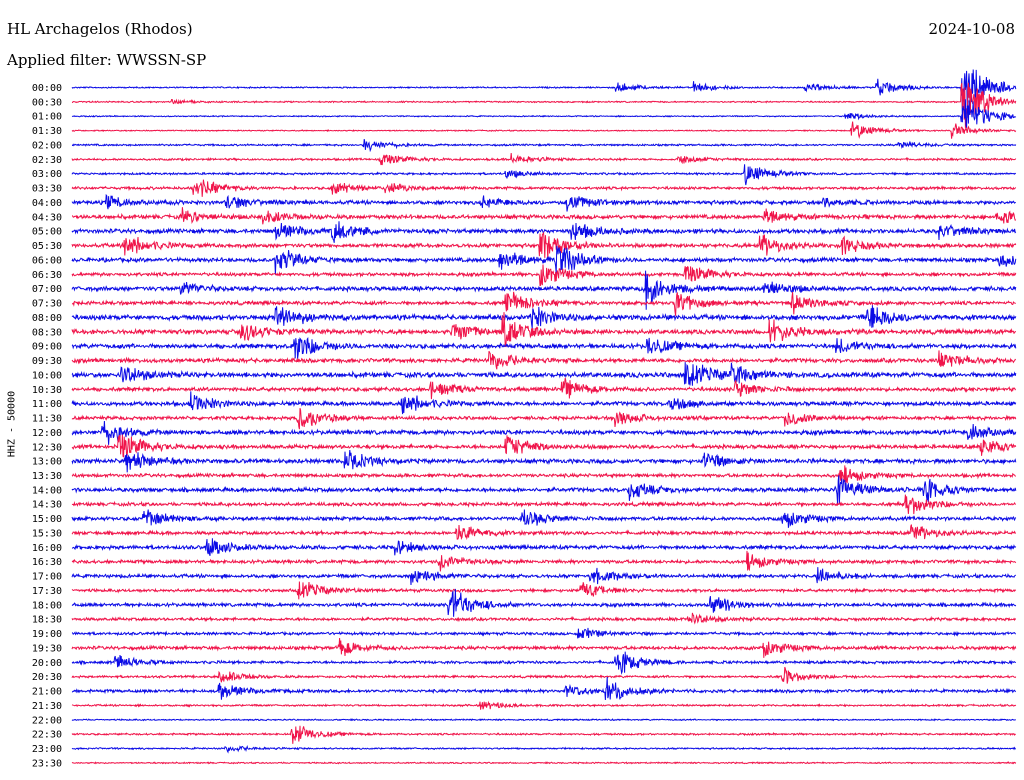  Describe the element at coordinates (47, 361) in the screenshot. I see `time-label-0930: 09:30` at that location.